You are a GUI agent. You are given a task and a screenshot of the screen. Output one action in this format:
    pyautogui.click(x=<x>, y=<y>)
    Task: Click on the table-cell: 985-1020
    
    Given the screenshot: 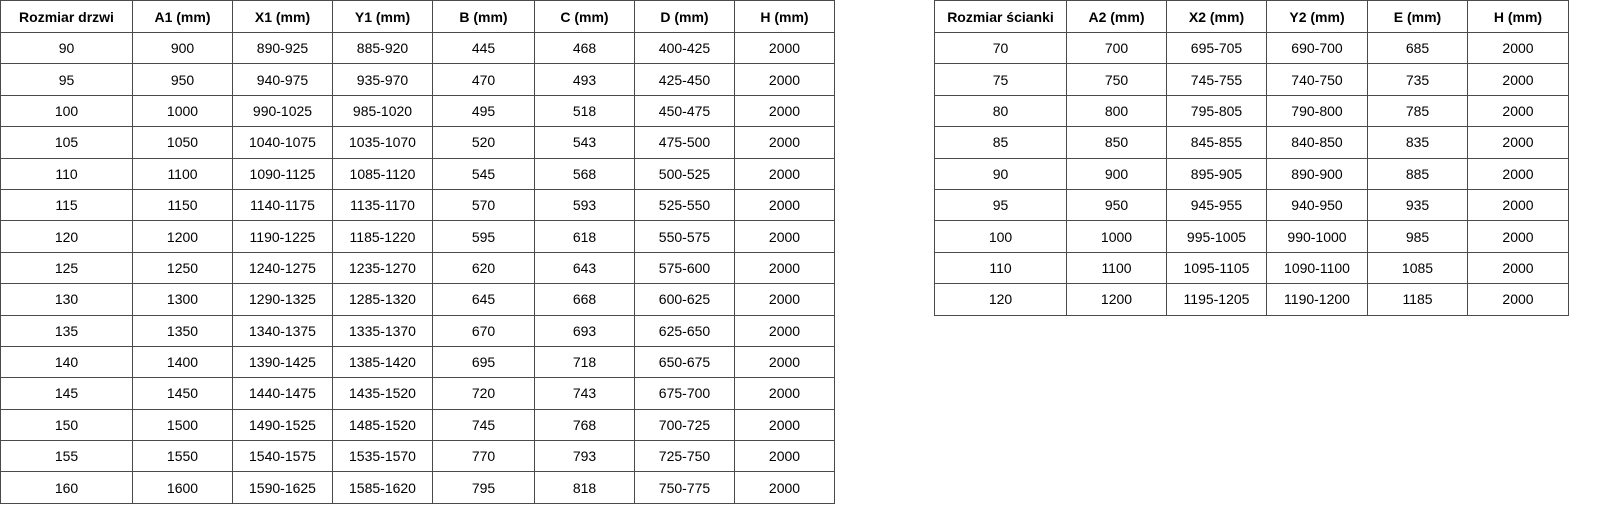 What is the action you would take?
    pyautogui.click(x=382, y=111)
    